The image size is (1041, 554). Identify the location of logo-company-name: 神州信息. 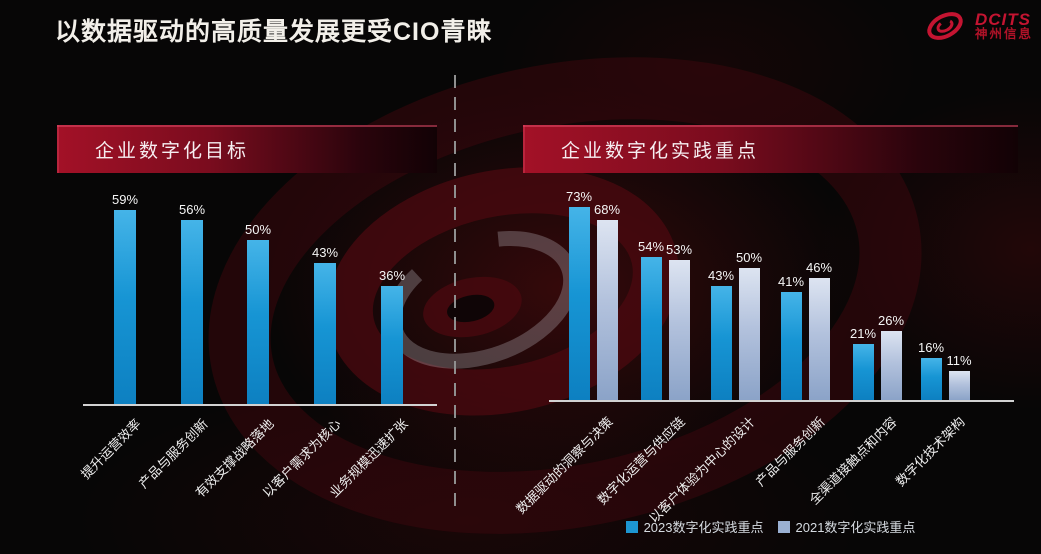
(1003, 34).